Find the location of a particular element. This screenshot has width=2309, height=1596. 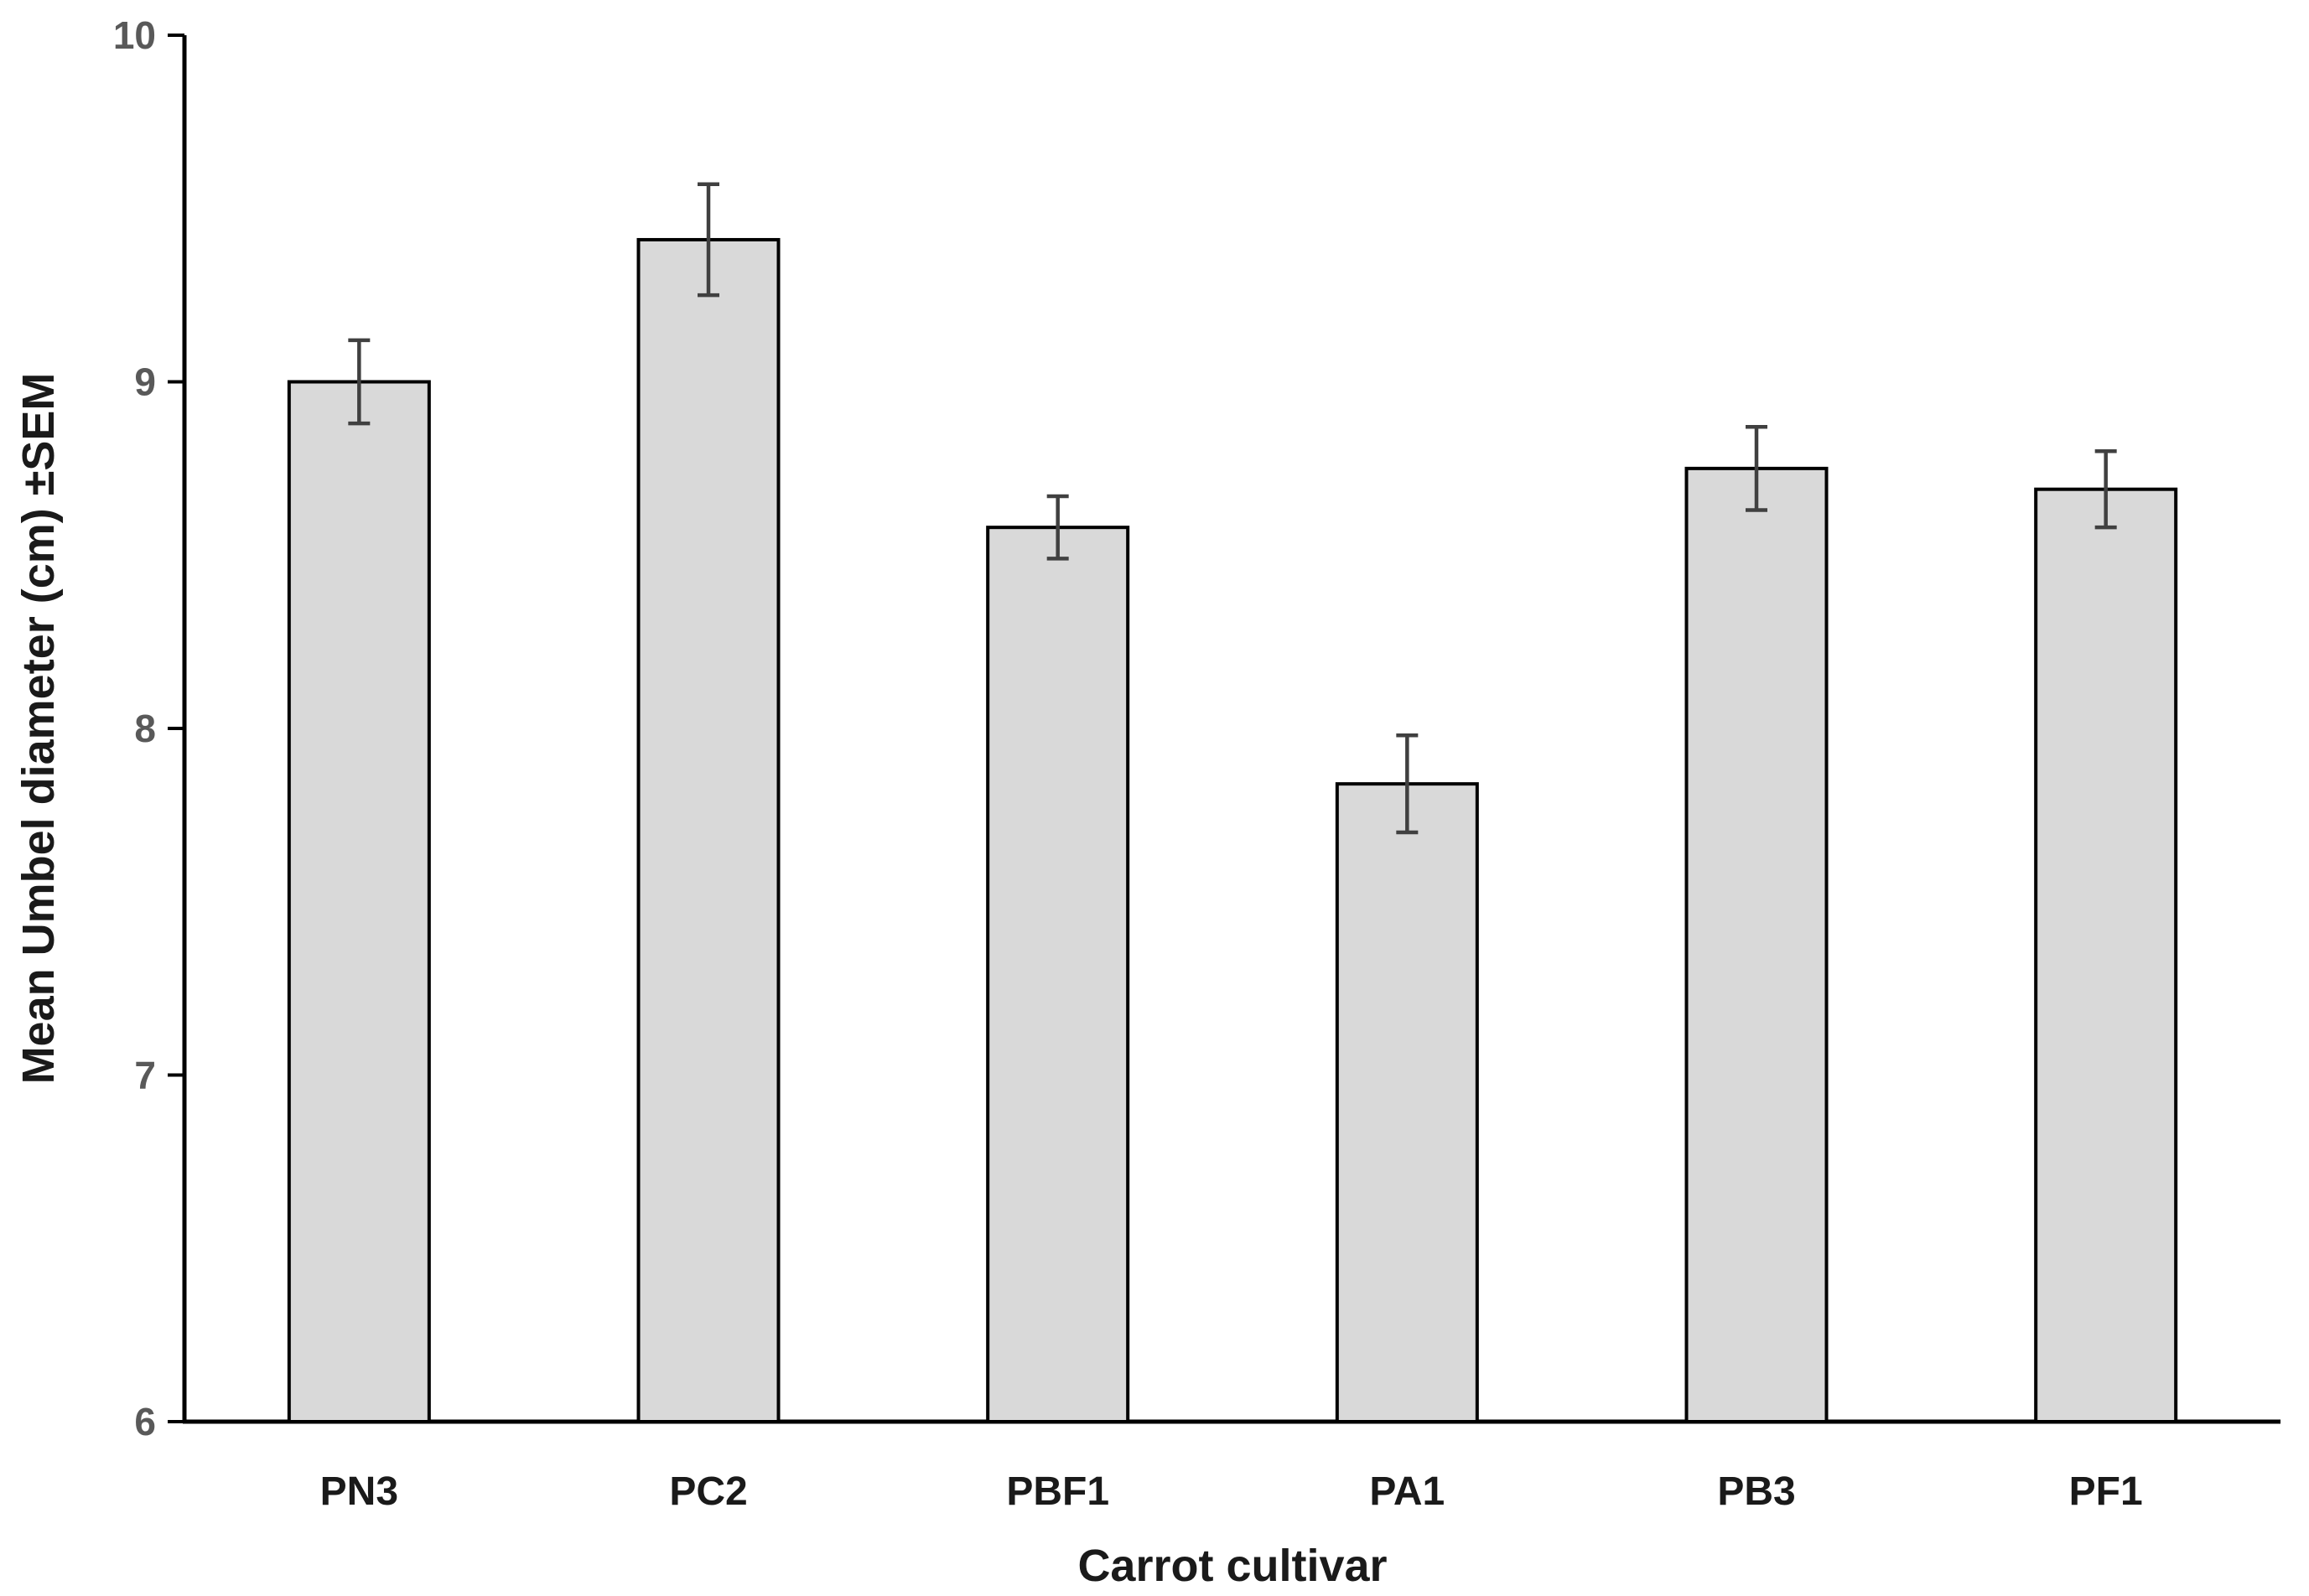

bar-PC2 is located at coordinates (708, 830).